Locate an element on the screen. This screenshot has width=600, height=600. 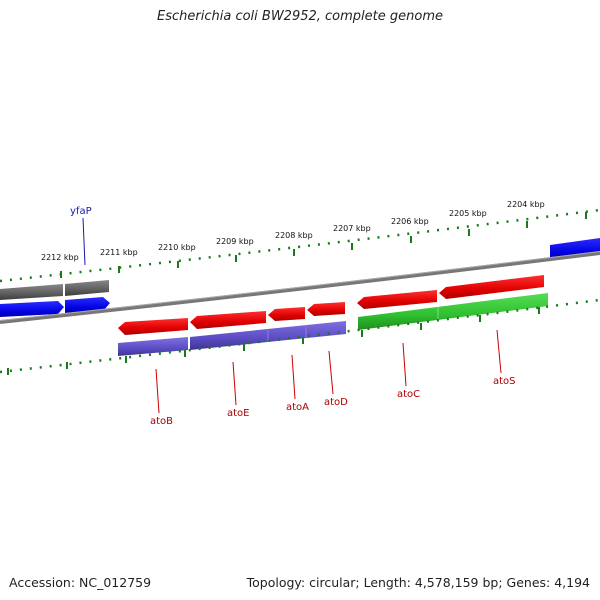
accession-label: Accession: NC_012759 is located at coordinates (80, 582).